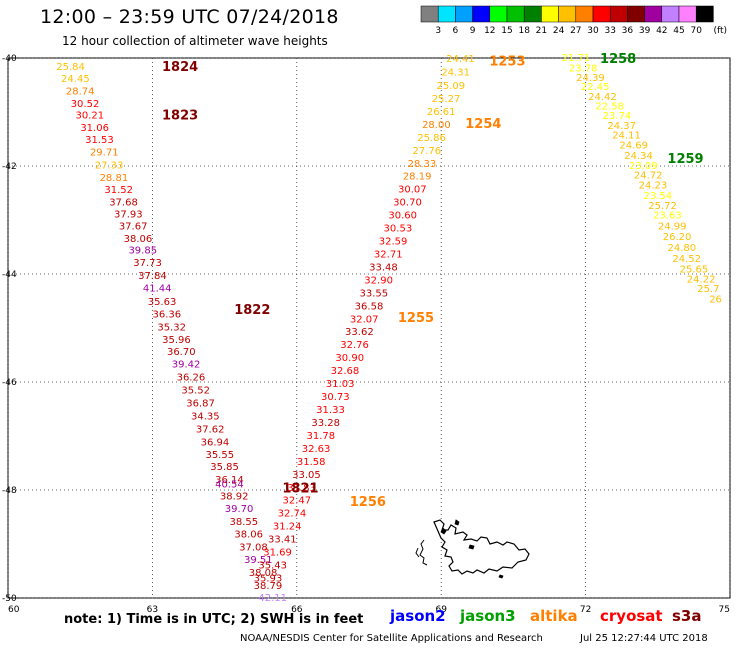 The image size is (740, 650). What do you see at coordinates (123, 203) in the screenshot?
I see `wave-height-value: 37.68` at bounding box center [123, 203].